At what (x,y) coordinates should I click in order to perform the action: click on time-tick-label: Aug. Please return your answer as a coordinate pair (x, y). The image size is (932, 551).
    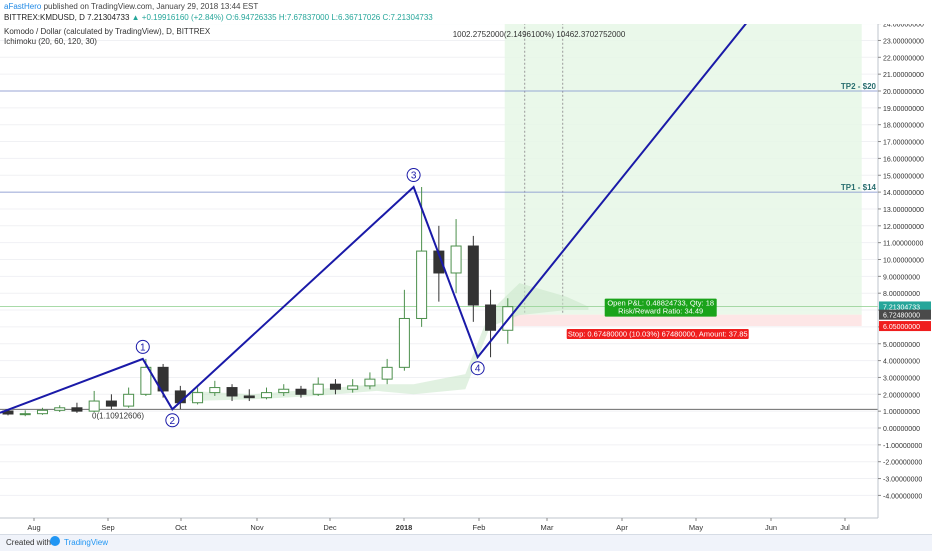
    Looking at the image, I should click on (33, 527).